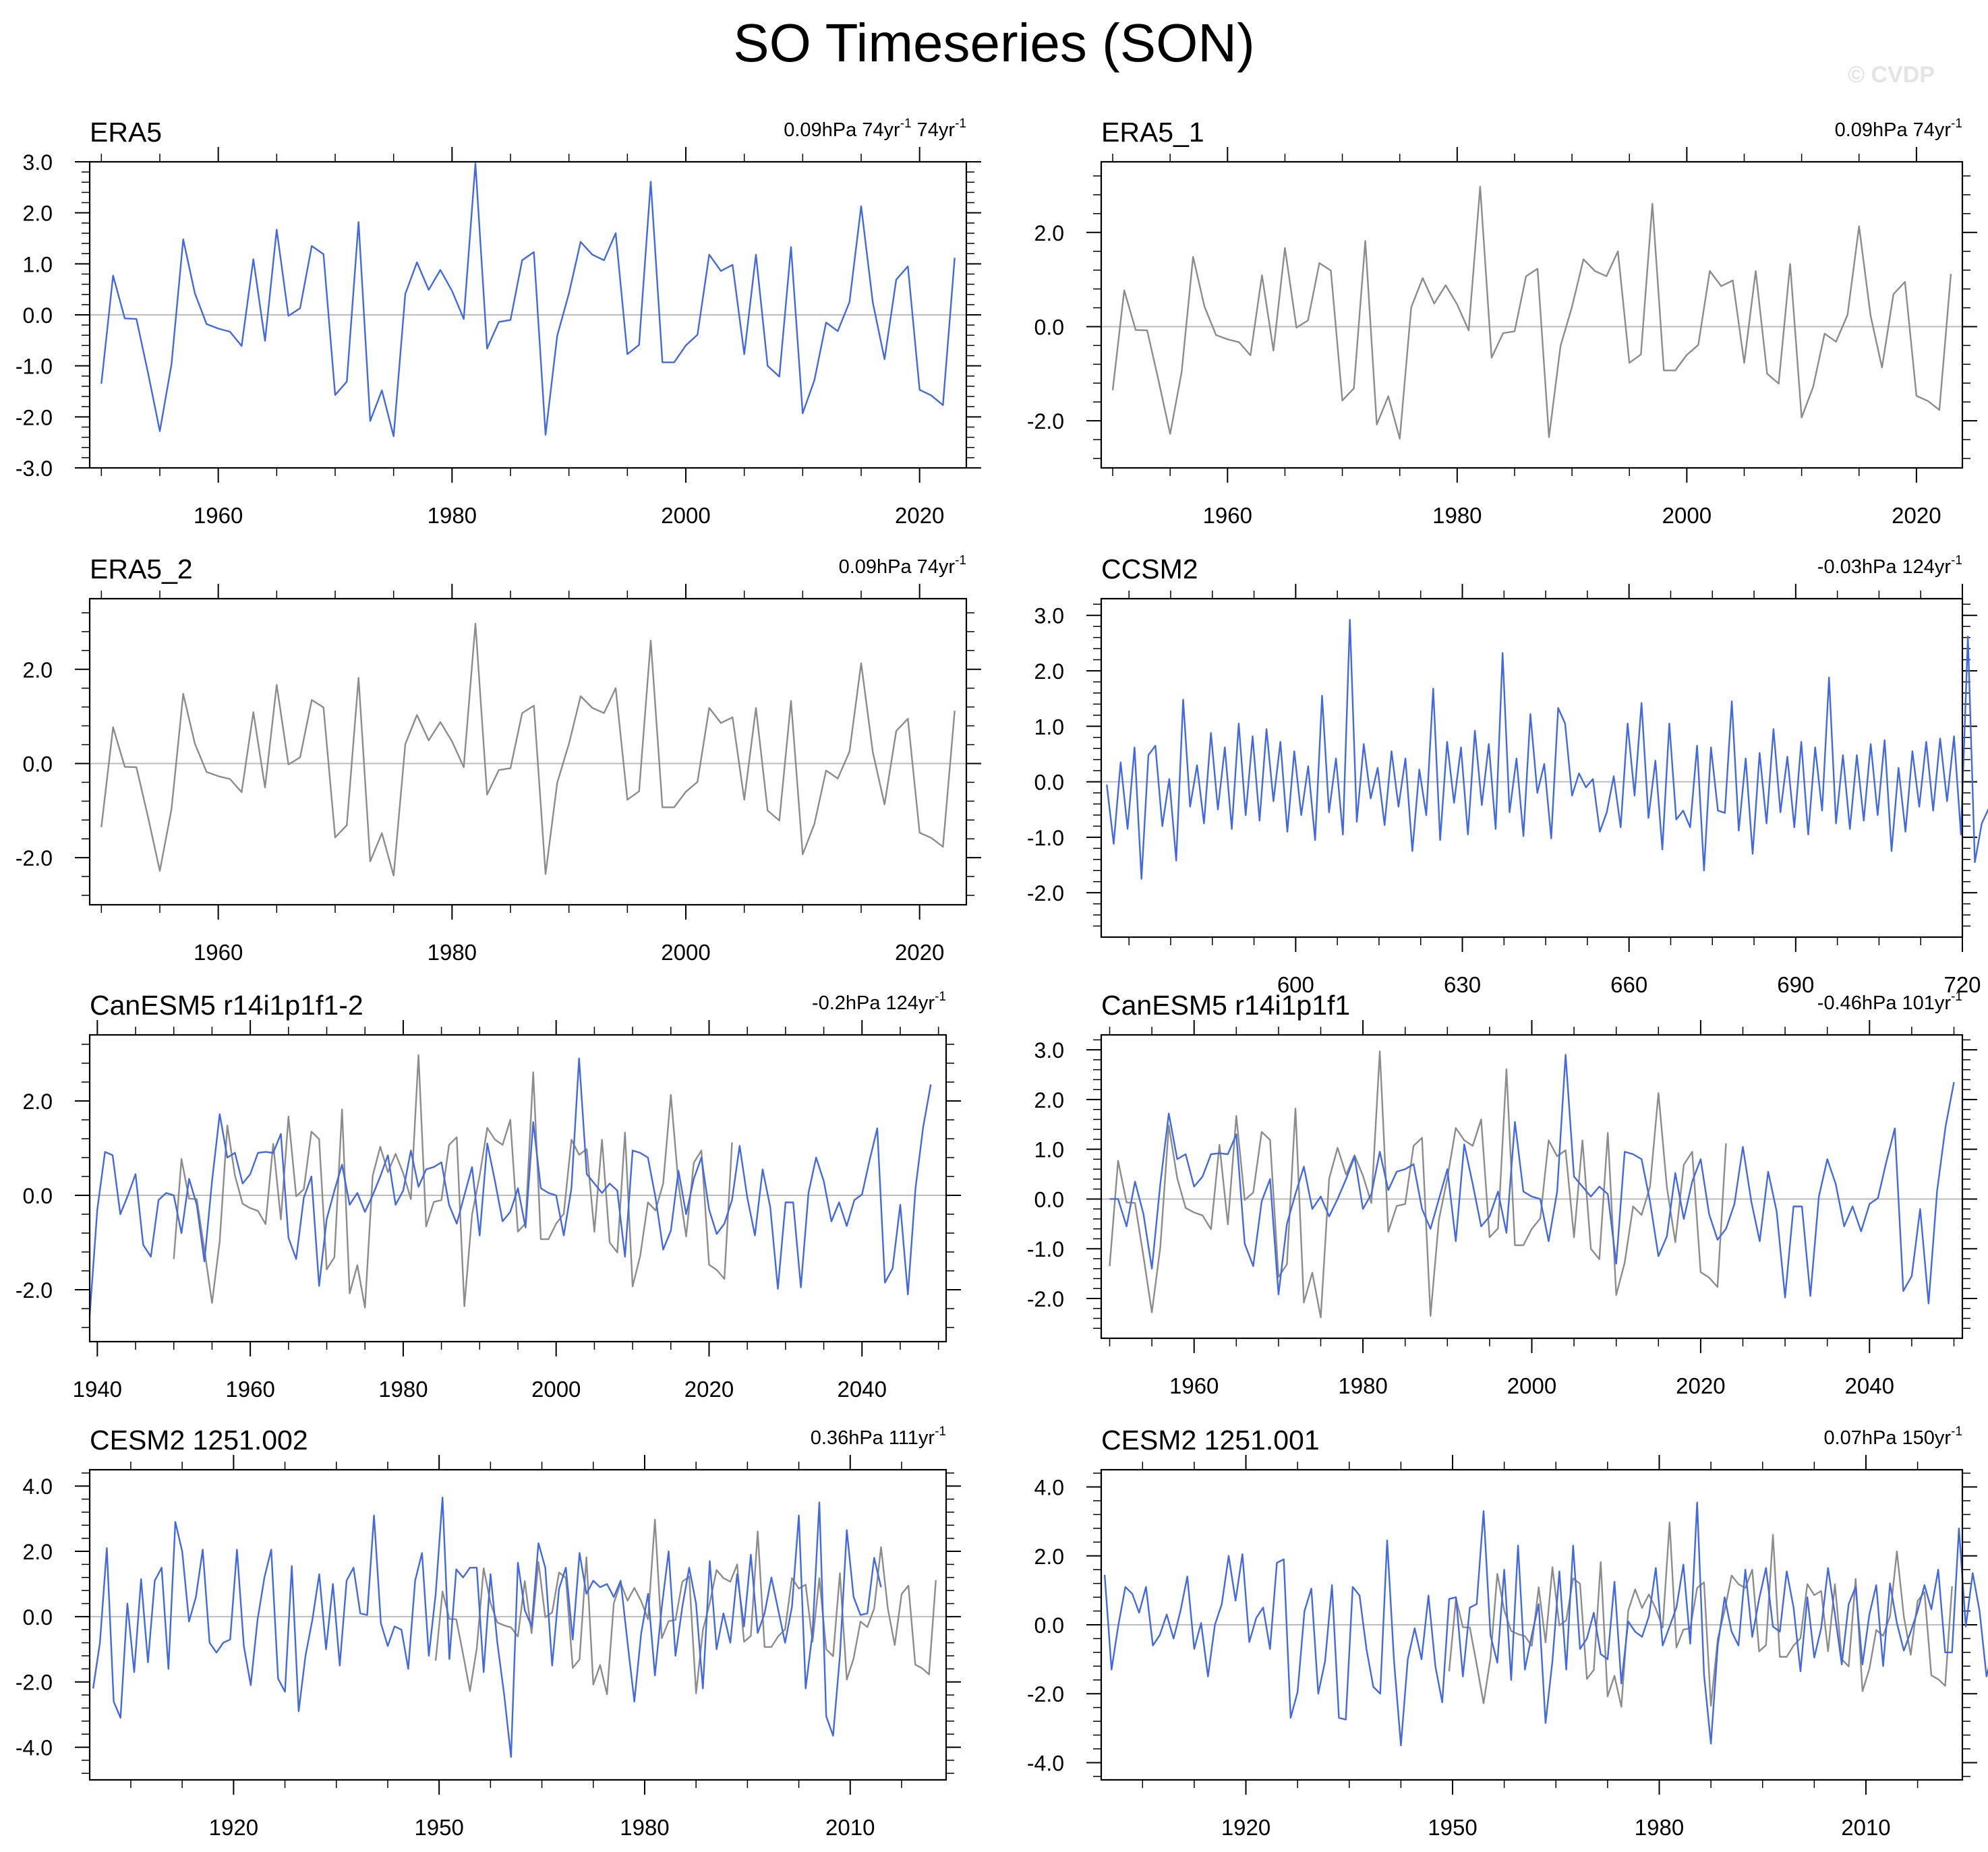  I want to click on y-tick-label: -3.0, so click(34, 469).